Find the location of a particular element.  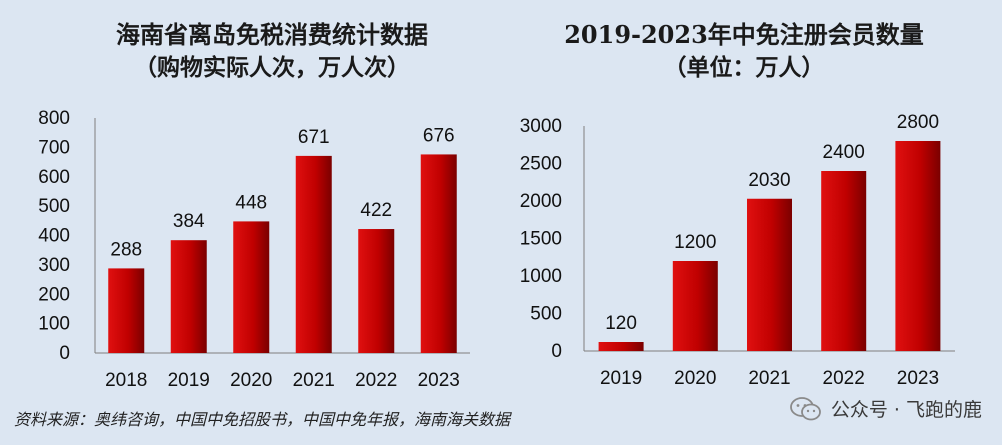

y-tick-label: 600 is located at coordinates (54, 177).